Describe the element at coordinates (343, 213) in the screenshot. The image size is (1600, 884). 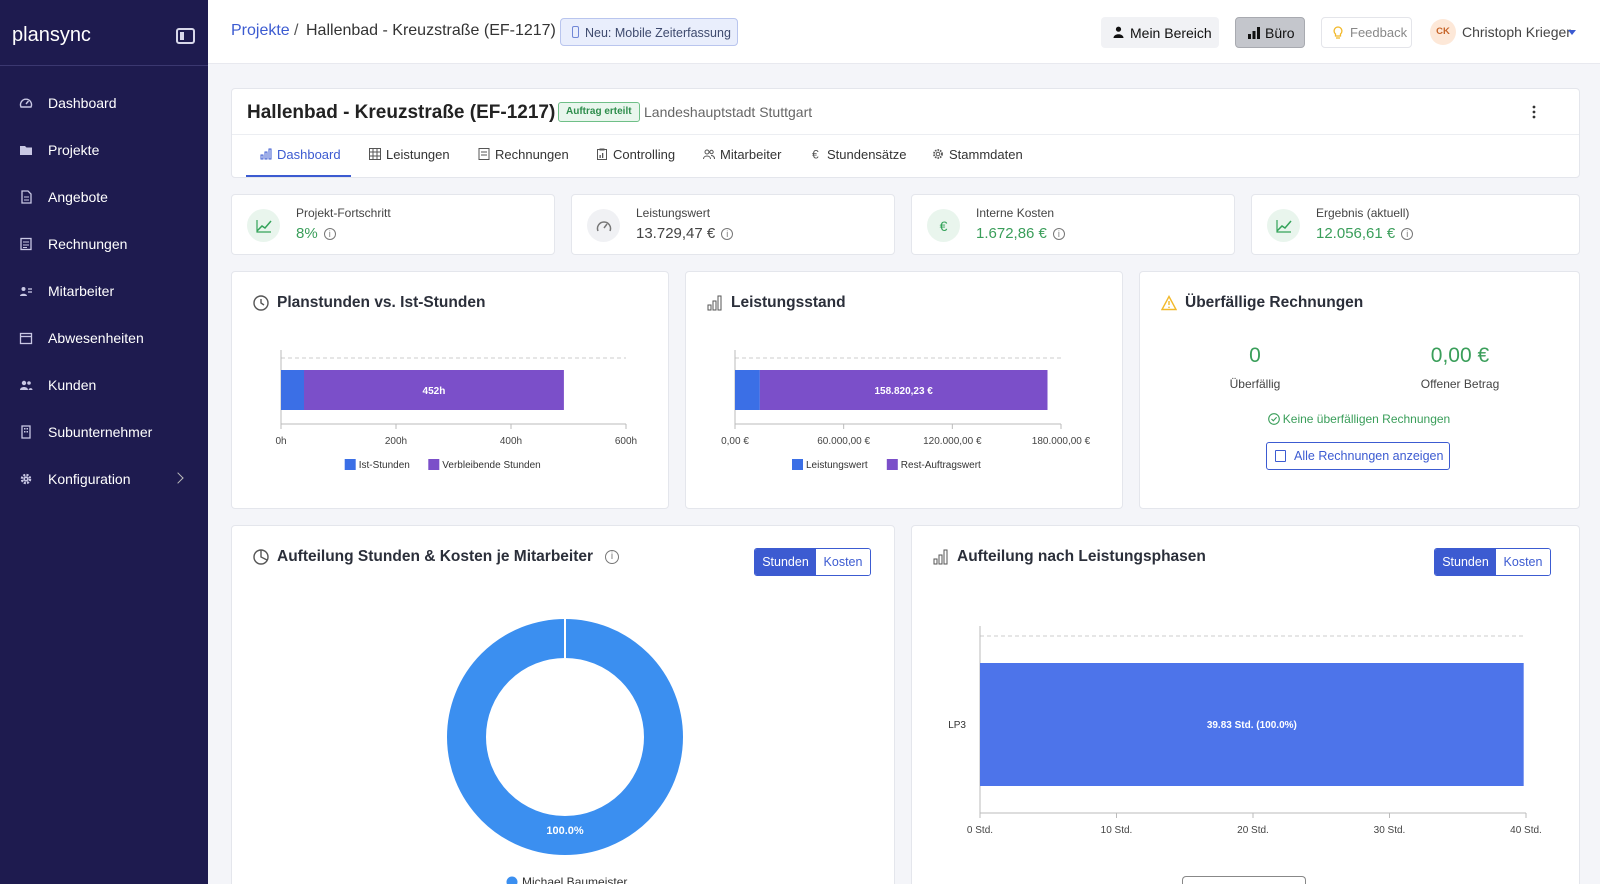
I see `kpi-label: Projekt-Fortschritt` at that location.